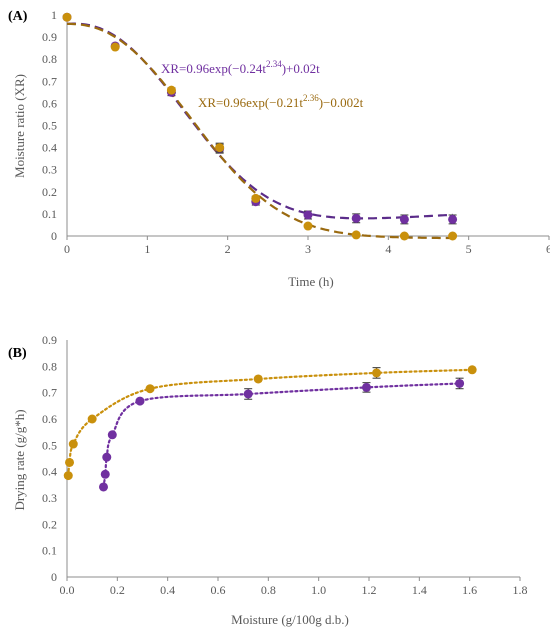  What do you see at coordinates (469, 590) in the screenshot?
I see `b-x-tick-label: 1.6` at bounding box center [469, 590].